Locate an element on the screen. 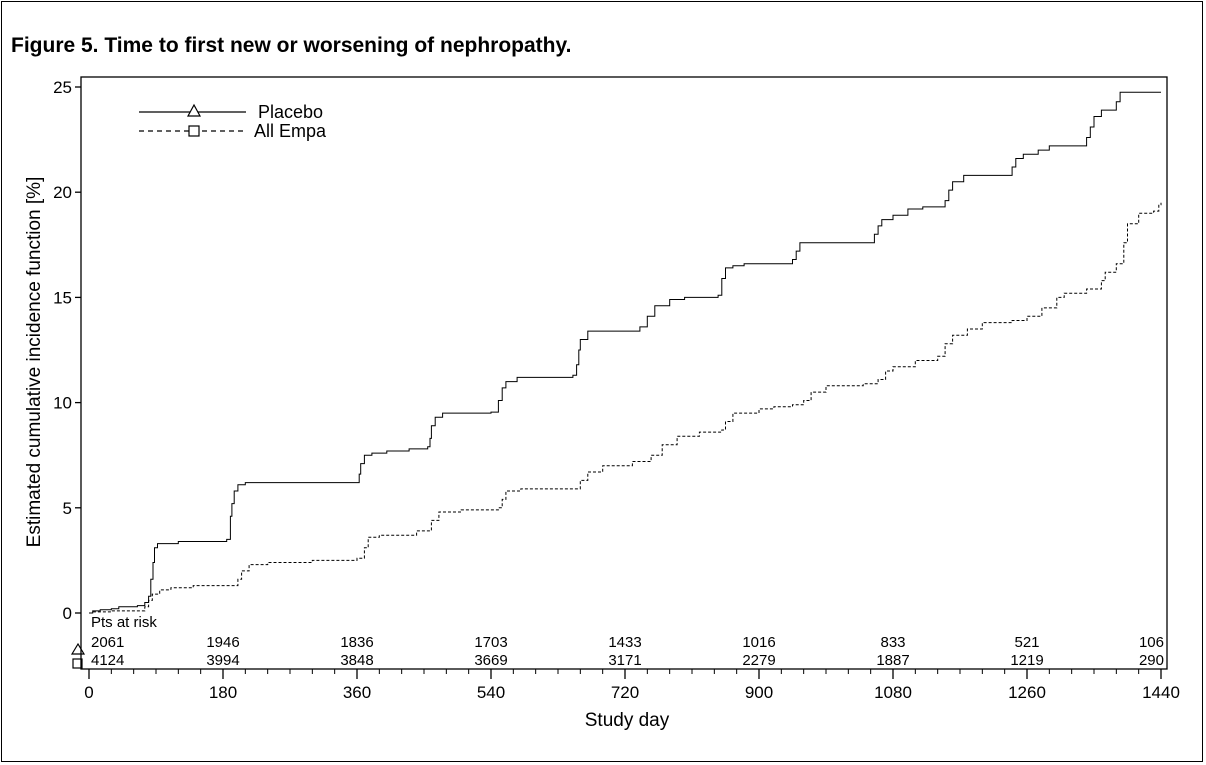 Image resolution: width=1206 pixels, height=765 pixels. risk-count: 1836 is located at coordinates (356, 642).